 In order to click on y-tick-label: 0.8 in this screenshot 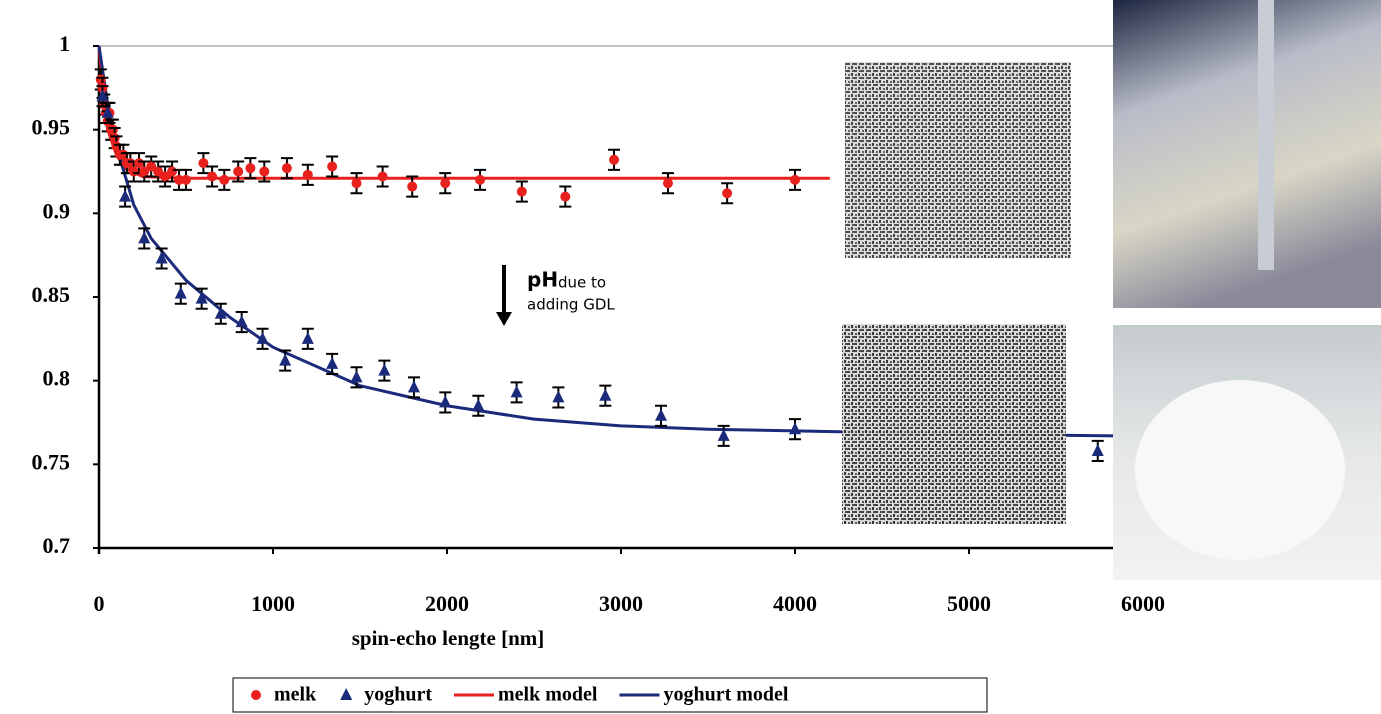, I will do `click(57, 378)`.